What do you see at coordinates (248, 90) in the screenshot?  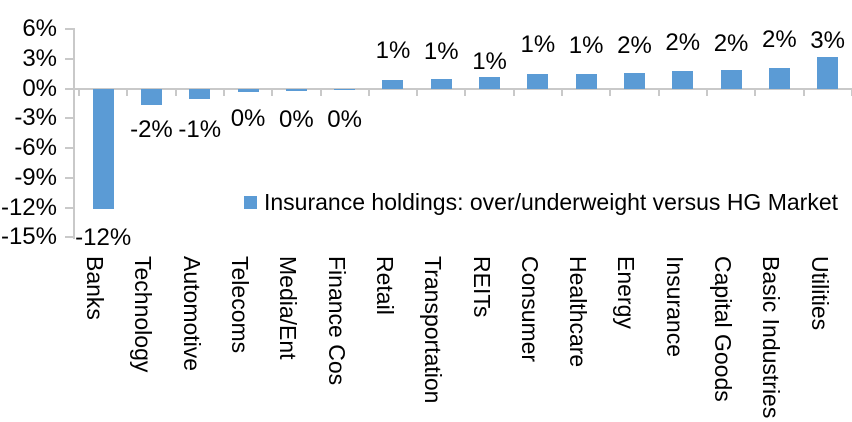 I see `bar-telecoms` at bounding box center [248, 90].